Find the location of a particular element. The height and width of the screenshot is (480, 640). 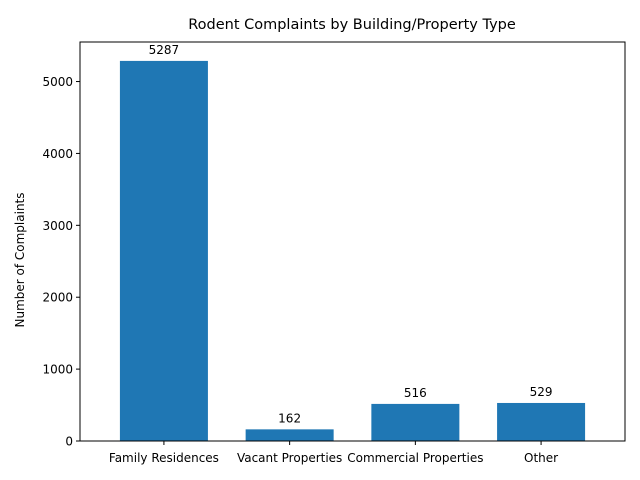

data-label-2: 516 is located at coordinates (415, 393).